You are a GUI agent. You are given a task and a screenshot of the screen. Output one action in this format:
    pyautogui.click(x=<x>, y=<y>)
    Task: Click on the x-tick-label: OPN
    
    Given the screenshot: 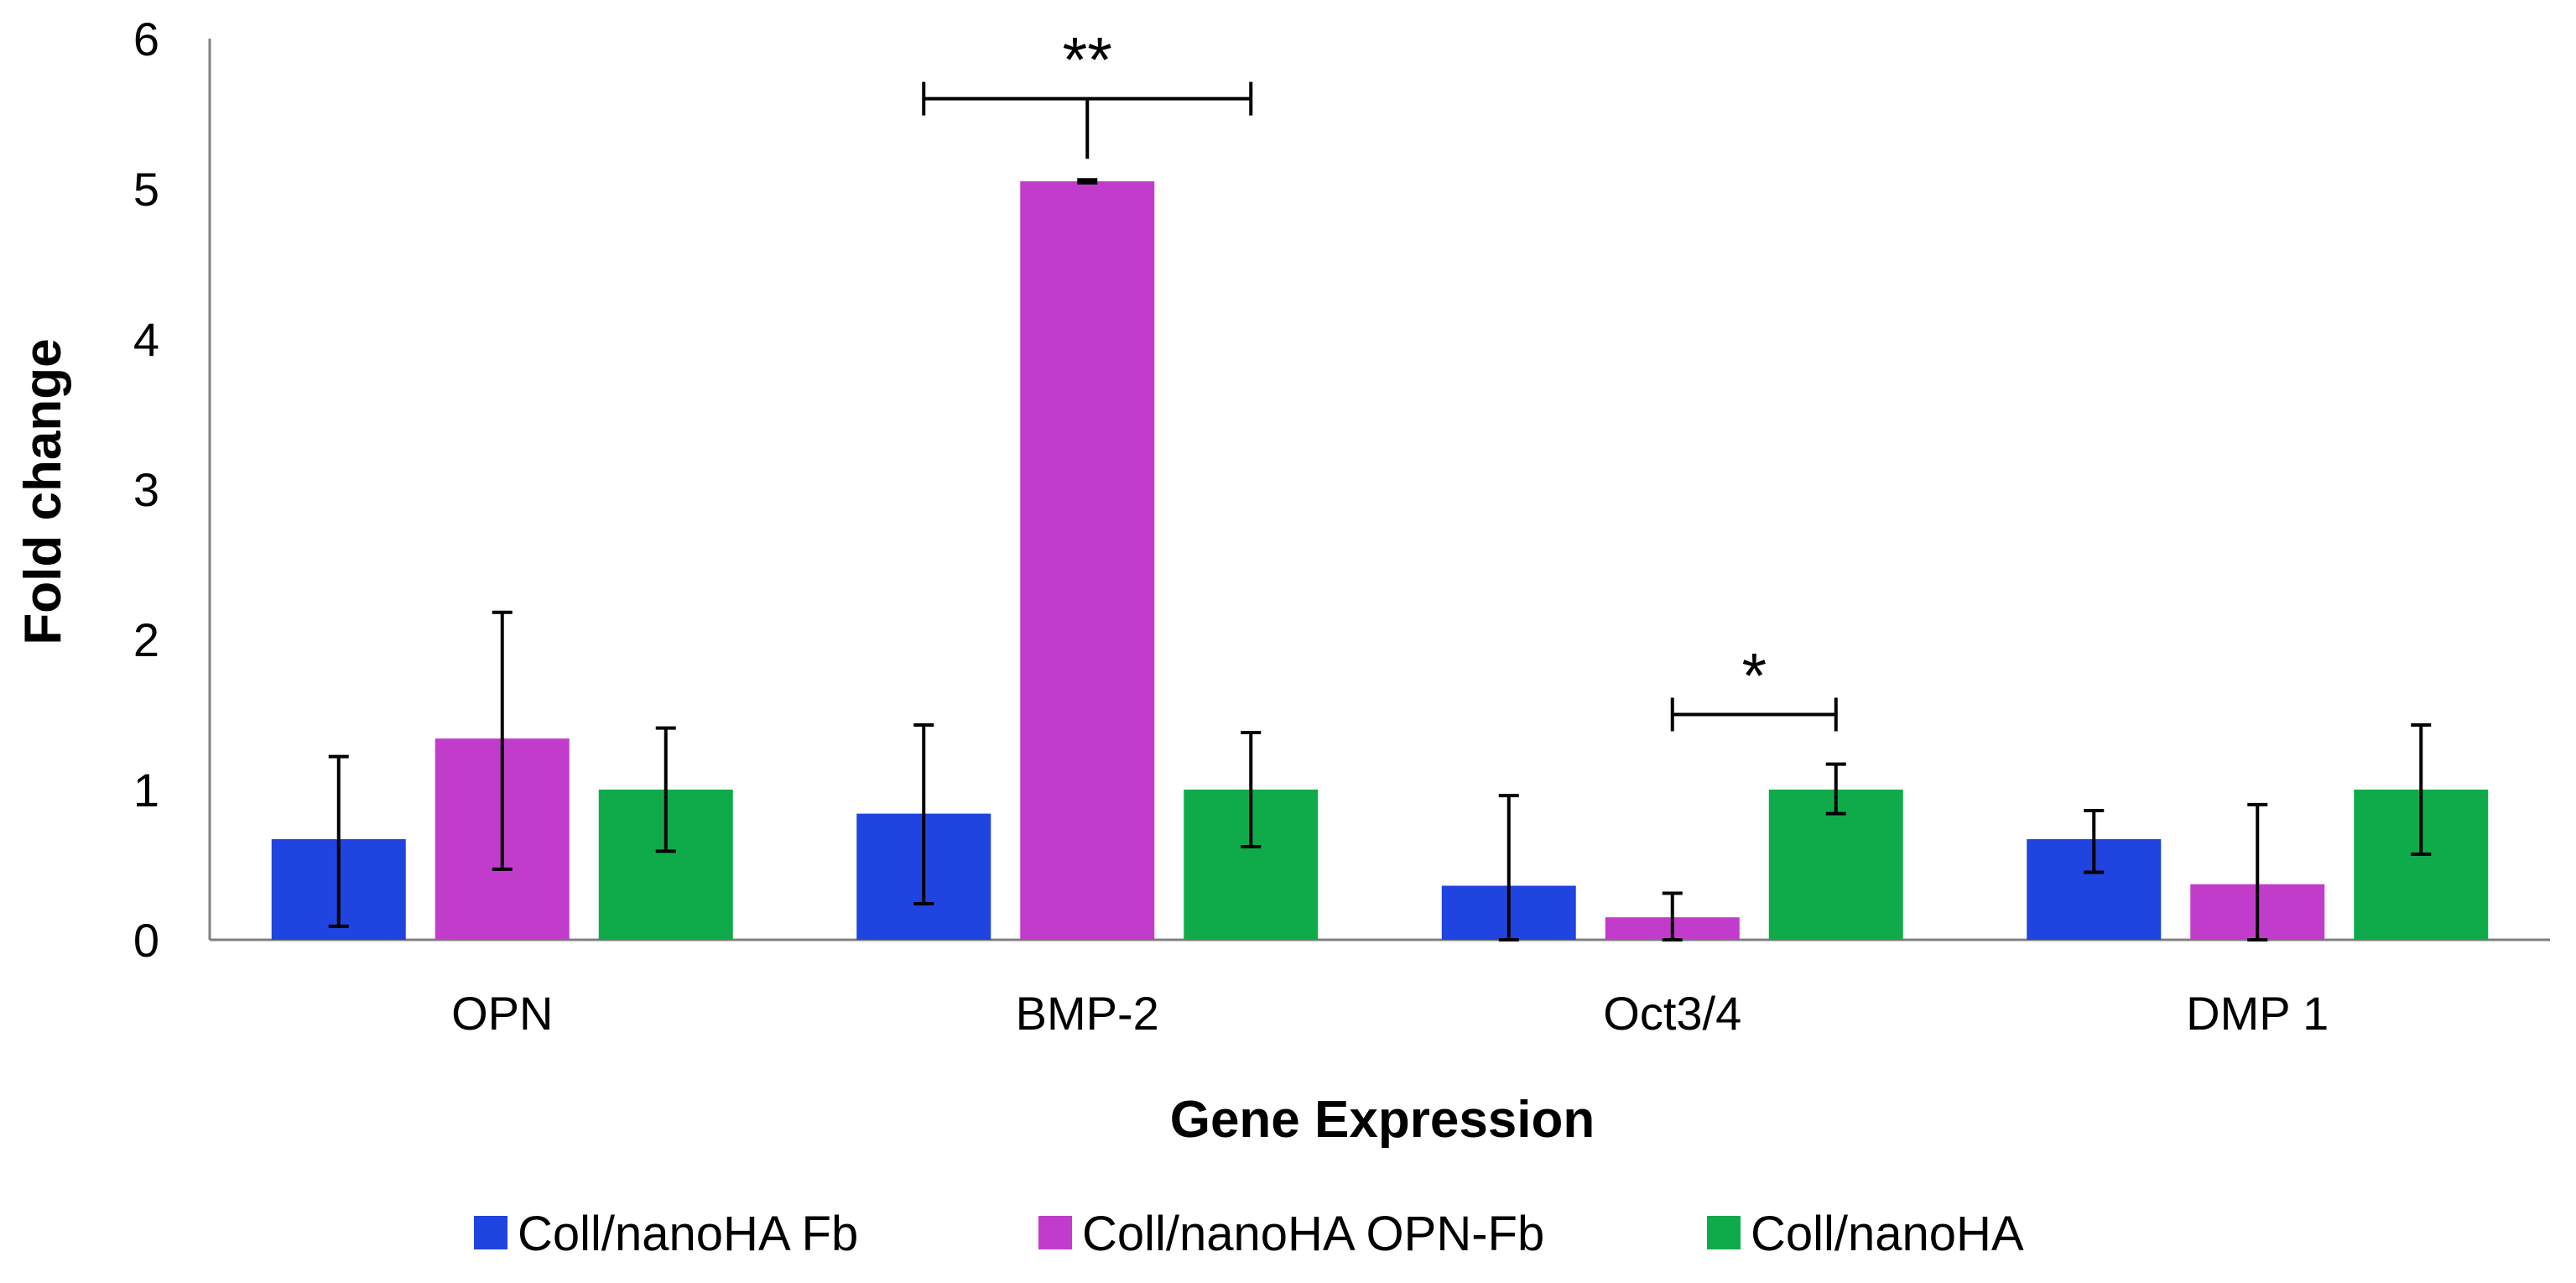 What is the action you would take?
    pyautogui.click(x=502, y=1014)
    